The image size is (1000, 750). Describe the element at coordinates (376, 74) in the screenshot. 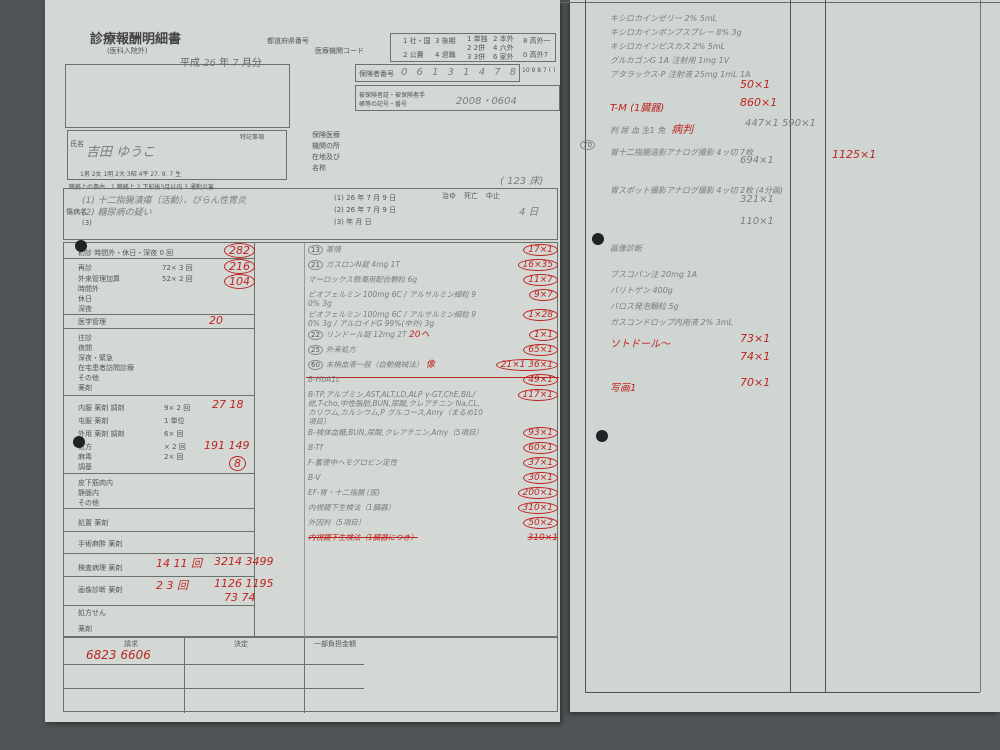

I see `insurer-no-label: 保険者番号` at that location.